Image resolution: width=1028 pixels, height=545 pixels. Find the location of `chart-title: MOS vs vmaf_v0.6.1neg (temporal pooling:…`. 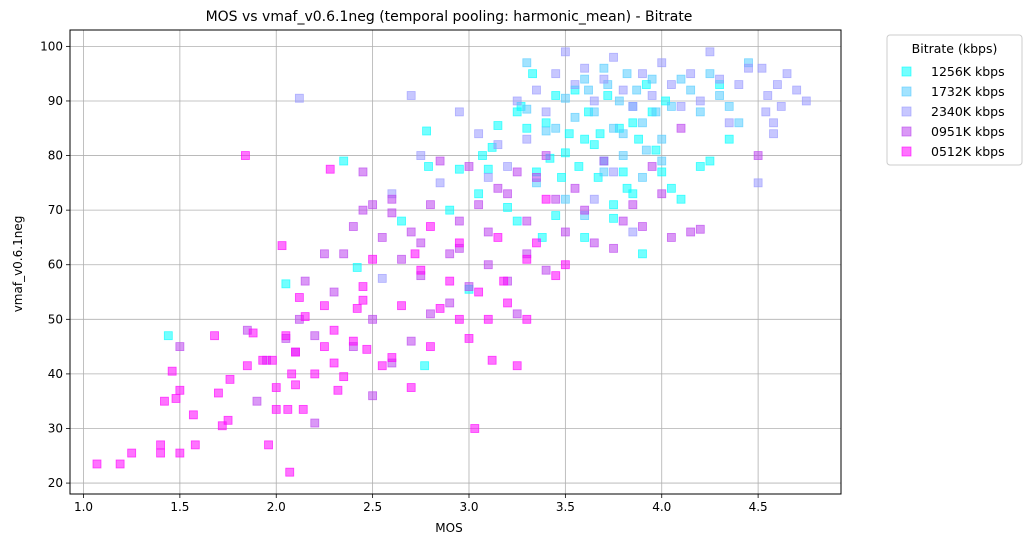

chart-title: MOS vs vmaf_v0.6.1neg (temporal pooling:… is located at coordinates (449, 17).